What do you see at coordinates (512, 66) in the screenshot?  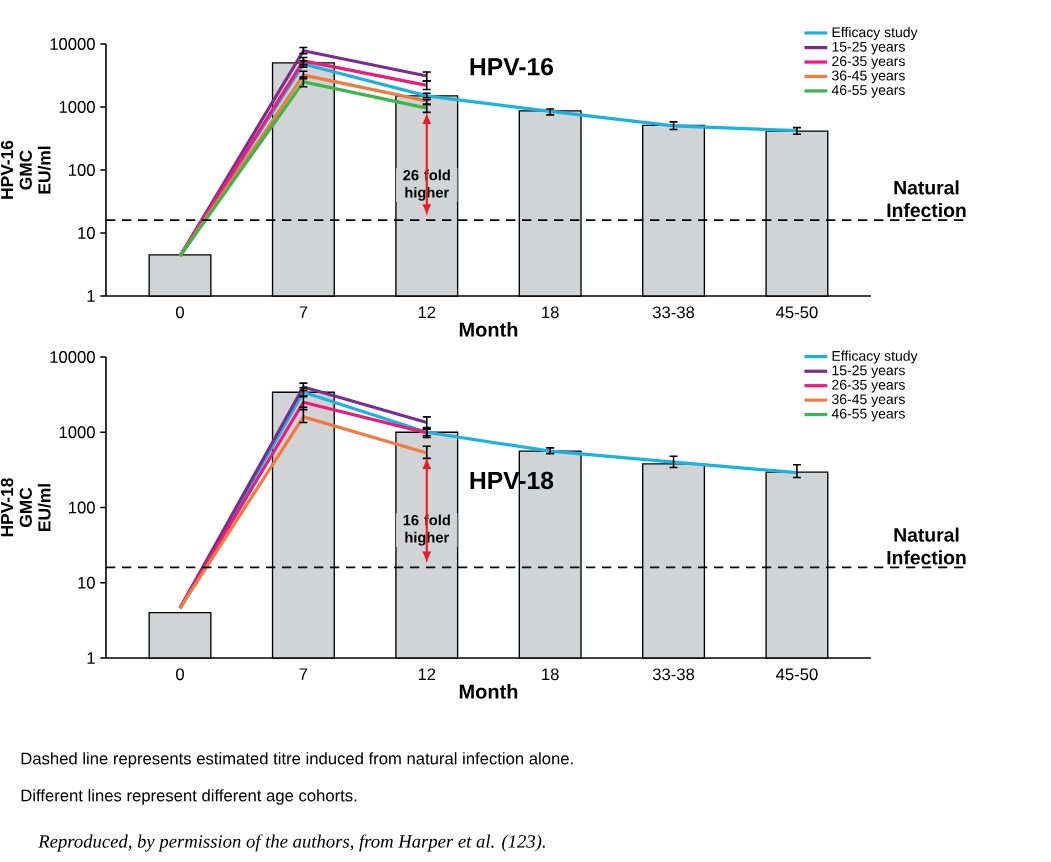 I see `chart-title: HPV-16` at bounding box center [512, 66].